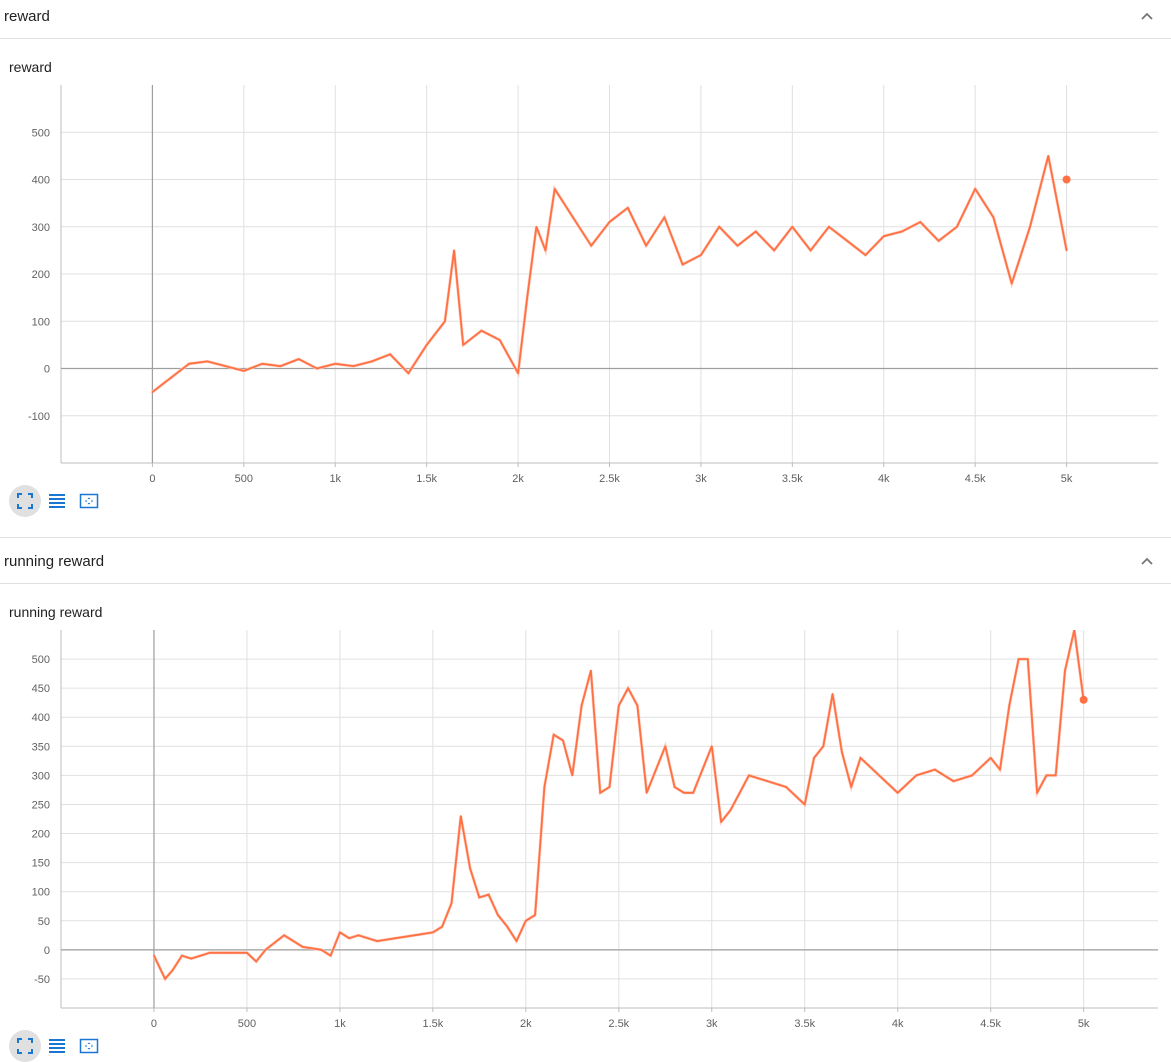  Describe the element at coordinates (990, 1024) in the screenshot. I see `x-tick-label: 4.5k` at that location.